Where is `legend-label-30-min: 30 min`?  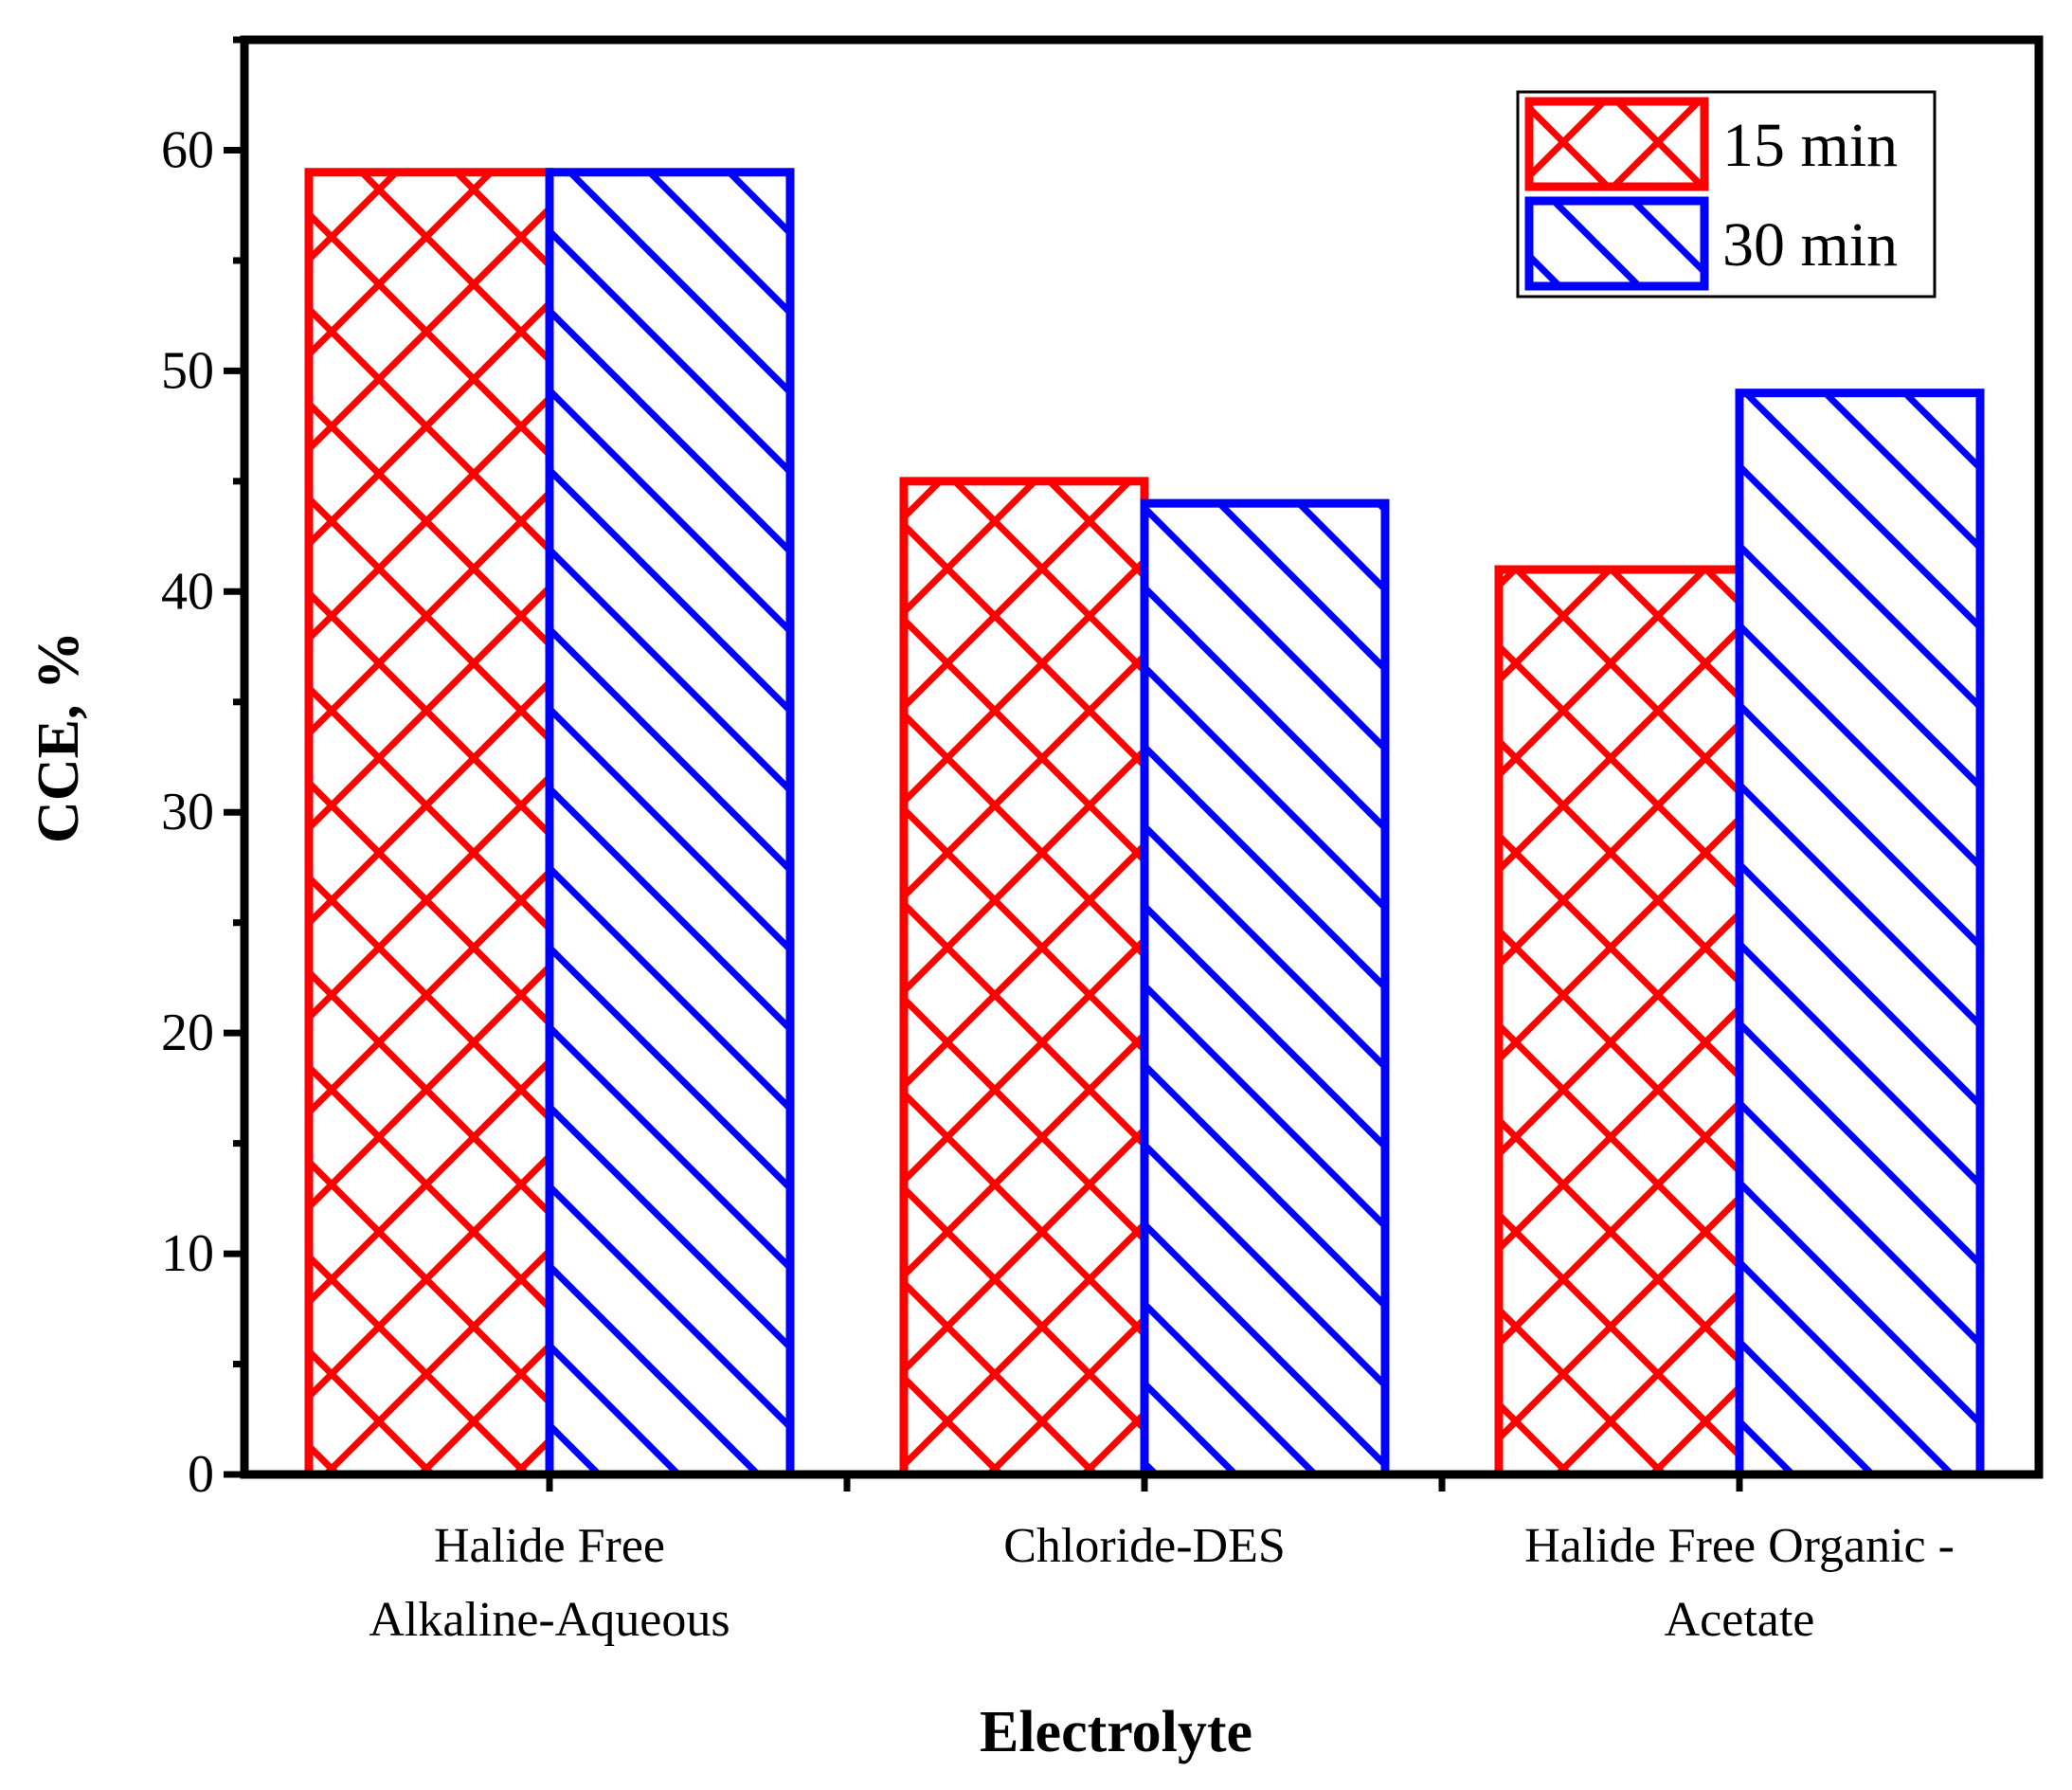 legend-label-30-min: 30 min is located at coordinates (1810, 245).